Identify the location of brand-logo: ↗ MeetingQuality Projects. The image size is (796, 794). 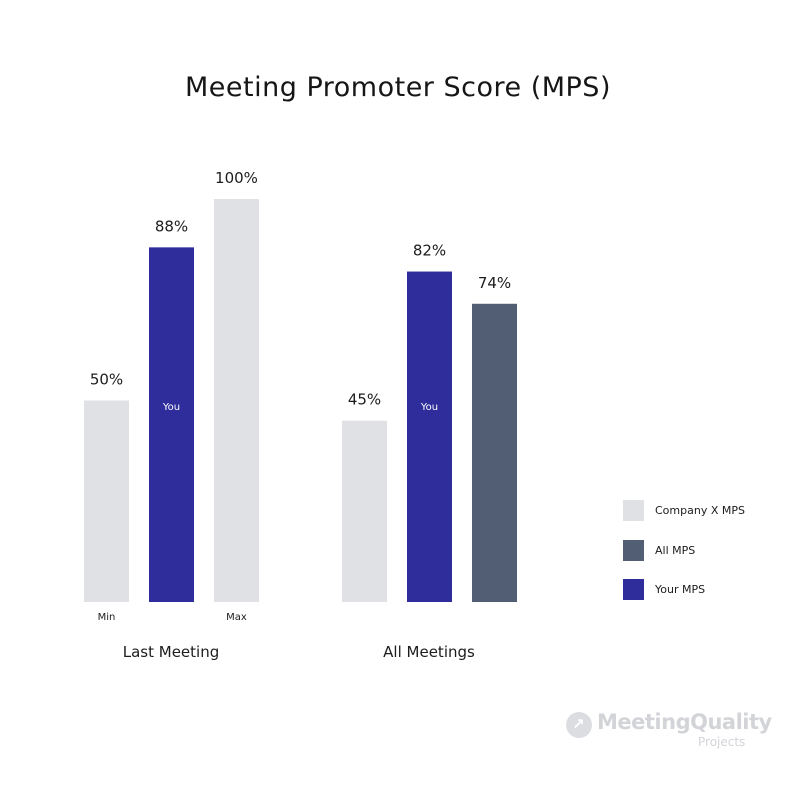
(669, 732).